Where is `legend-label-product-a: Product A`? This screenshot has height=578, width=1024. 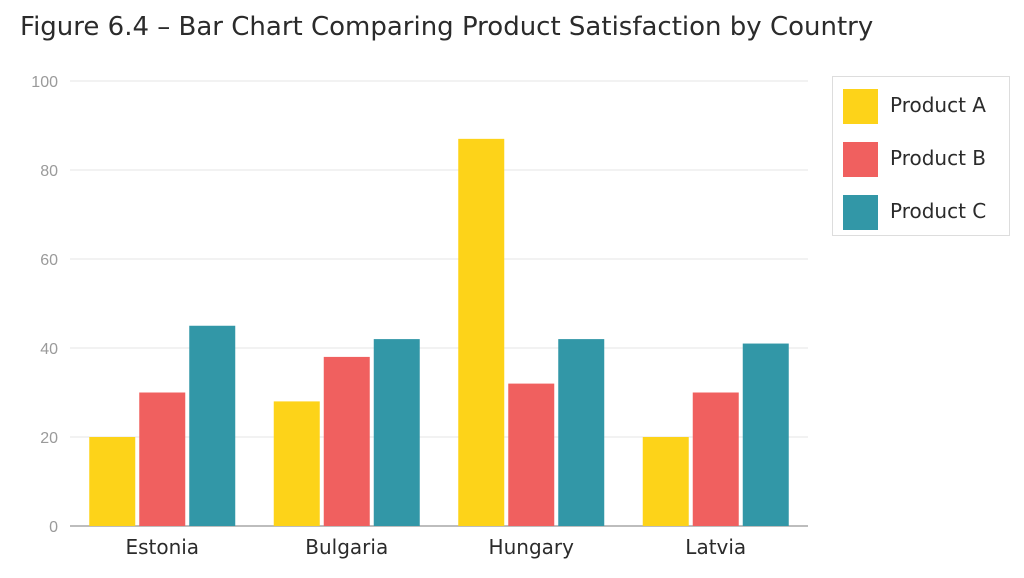
legend-label-product-a: Product A is located at coordinates (938, 105).